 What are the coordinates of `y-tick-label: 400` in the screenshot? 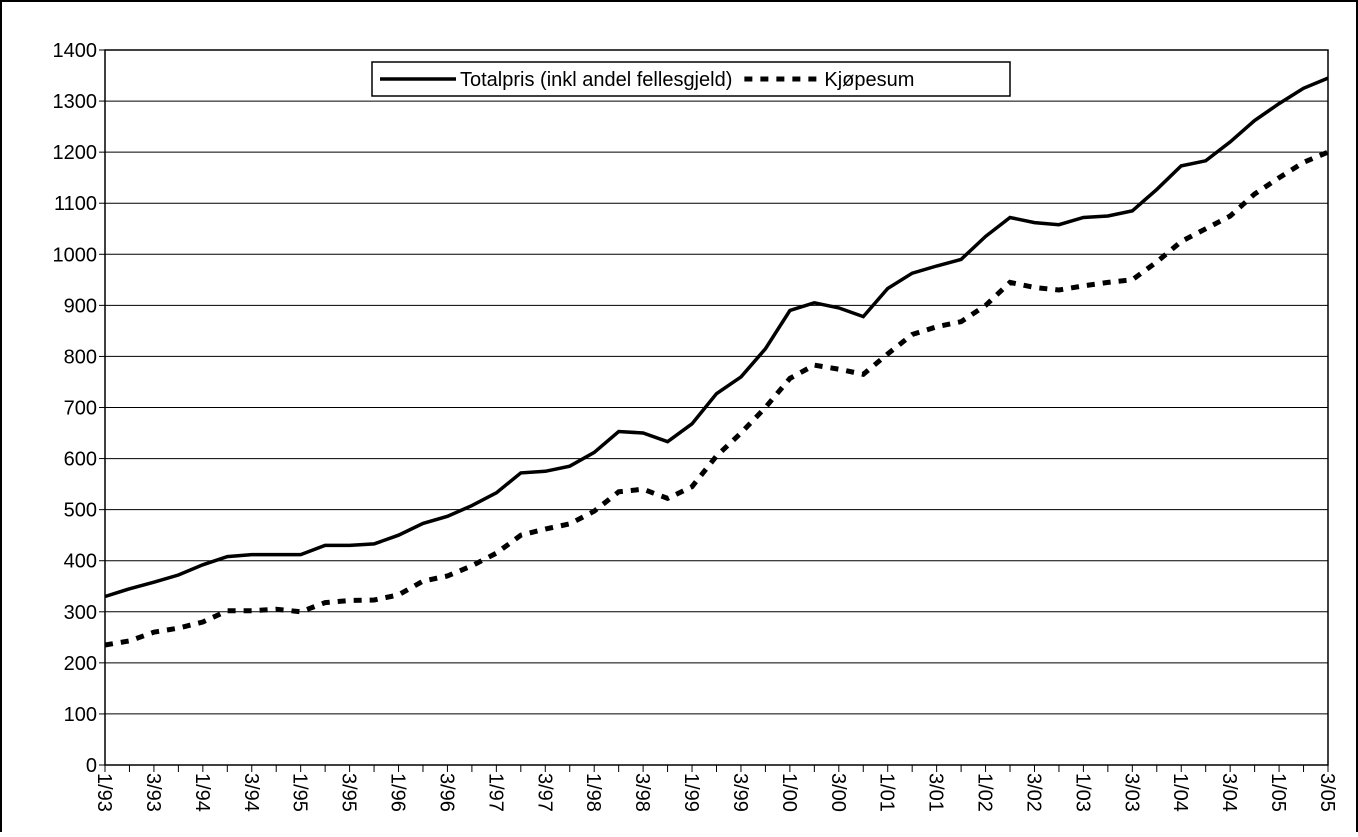 It's located at (80, 562).